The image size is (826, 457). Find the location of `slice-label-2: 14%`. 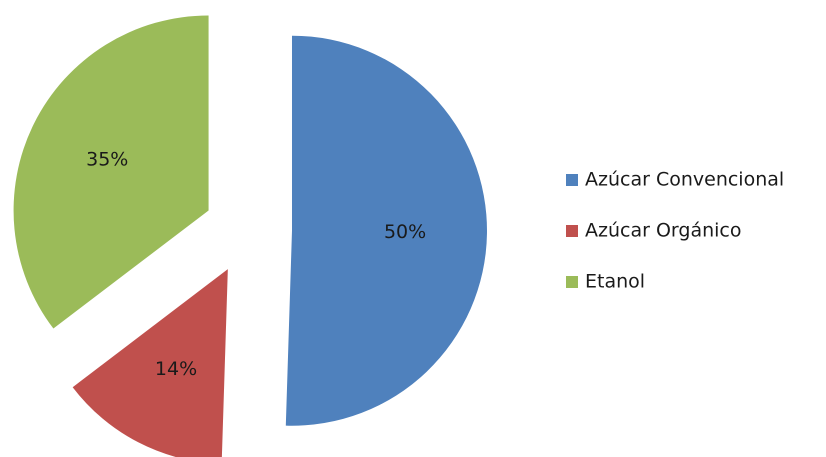

slice-label-2: 14% is located at coordinates (176, 369).